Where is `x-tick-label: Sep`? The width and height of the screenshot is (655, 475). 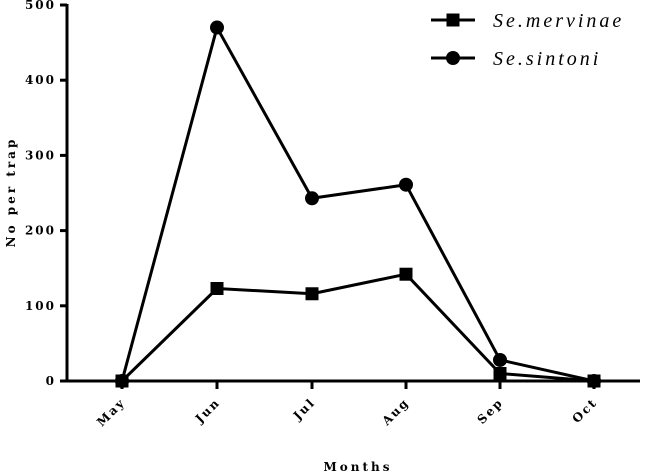 x-tick-label: Sep is located at coordinates (491, 411).